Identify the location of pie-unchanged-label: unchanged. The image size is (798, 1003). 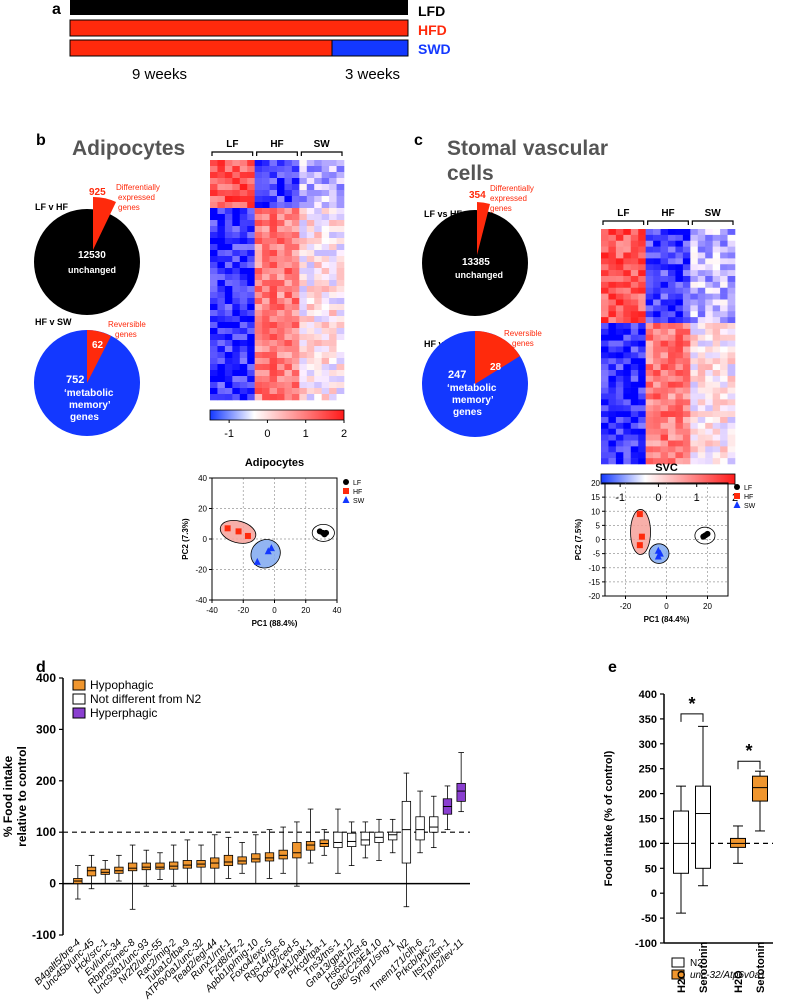
(479, 275).